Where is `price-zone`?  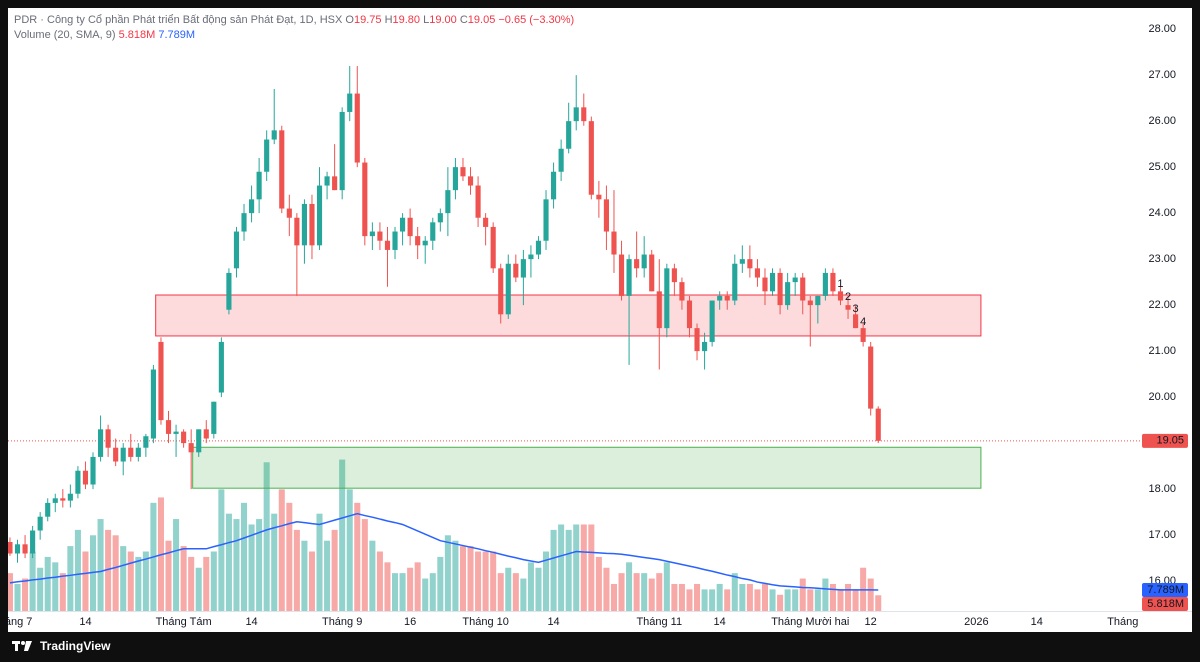 price-zone is located at coordinates (568, 315).